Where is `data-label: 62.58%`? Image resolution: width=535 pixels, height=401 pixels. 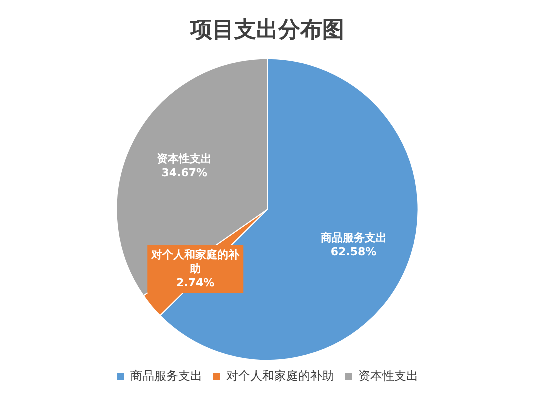 data-label: 62.58% is located at coordinates (353, 252).